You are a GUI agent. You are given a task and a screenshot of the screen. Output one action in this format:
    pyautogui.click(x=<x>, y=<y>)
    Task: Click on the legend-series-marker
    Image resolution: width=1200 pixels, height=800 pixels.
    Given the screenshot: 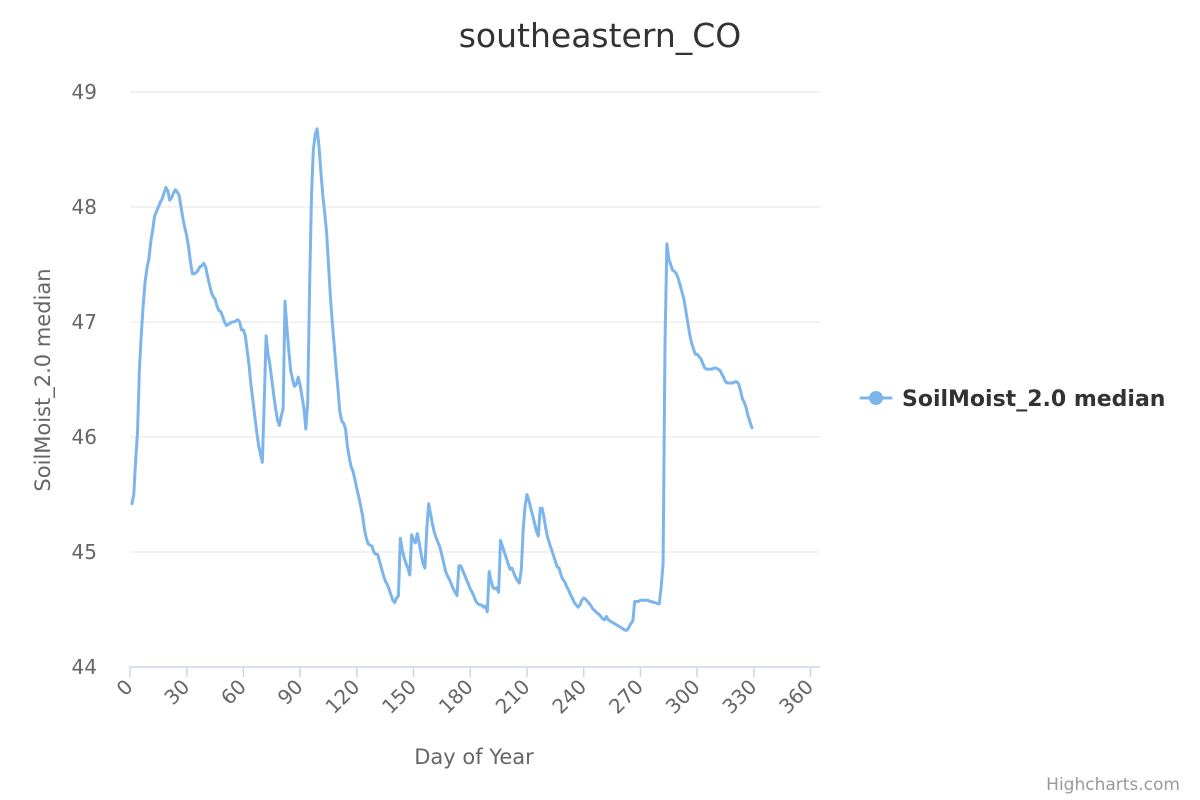 What is the action you would take?
    pyautogui.click(x=876, y=398)
    